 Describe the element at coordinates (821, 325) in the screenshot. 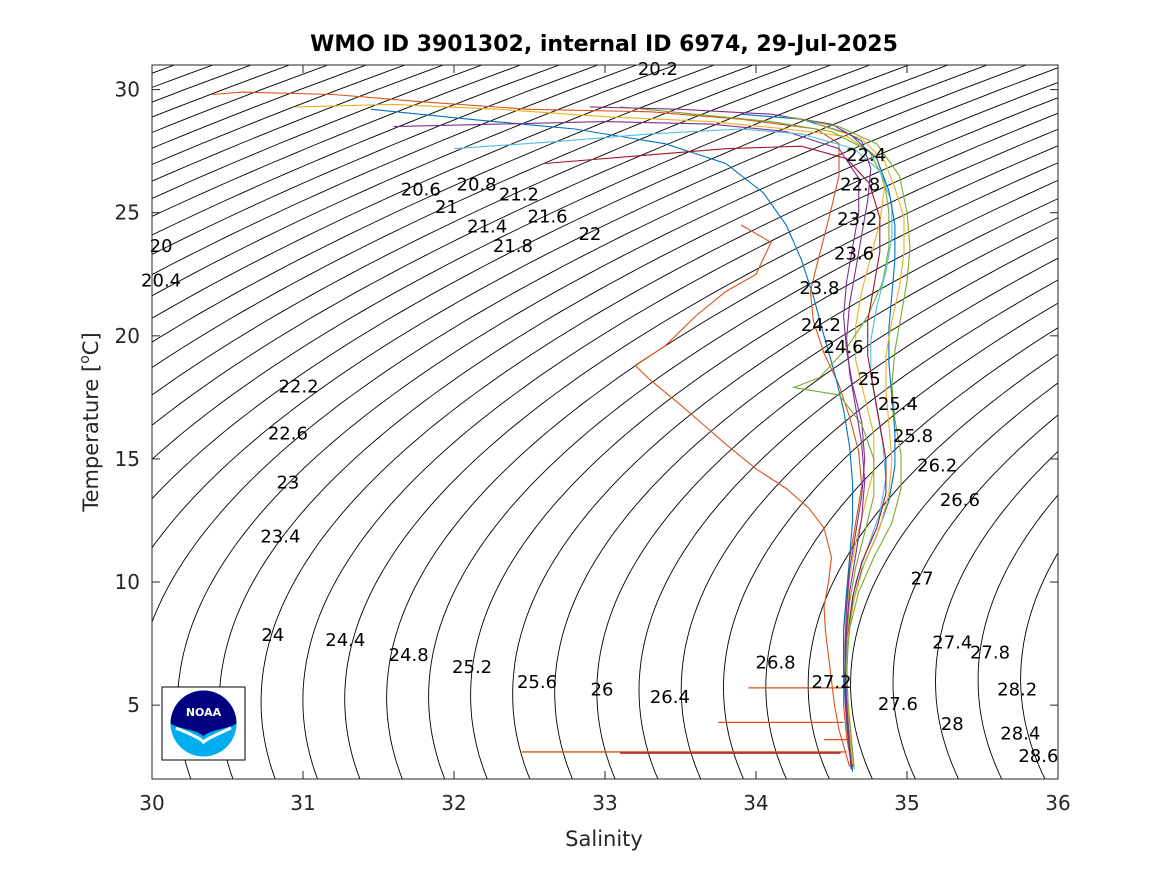

I see `isopycnal-label-16: 24.2` at that location.